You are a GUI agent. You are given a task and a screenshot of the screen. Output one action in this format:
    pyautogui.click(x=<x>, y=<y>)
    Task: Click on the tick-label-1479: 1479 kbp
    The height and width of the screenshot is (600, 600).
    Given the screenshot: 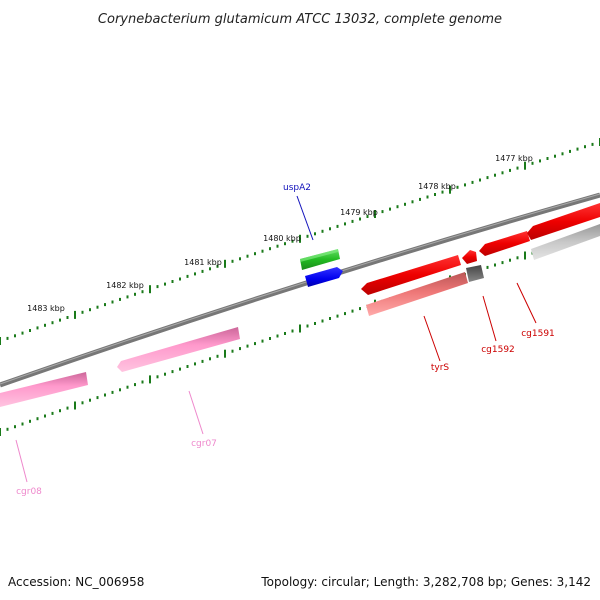 What is the action you would take?
    pyautogui.click(x=359, y=212)
    